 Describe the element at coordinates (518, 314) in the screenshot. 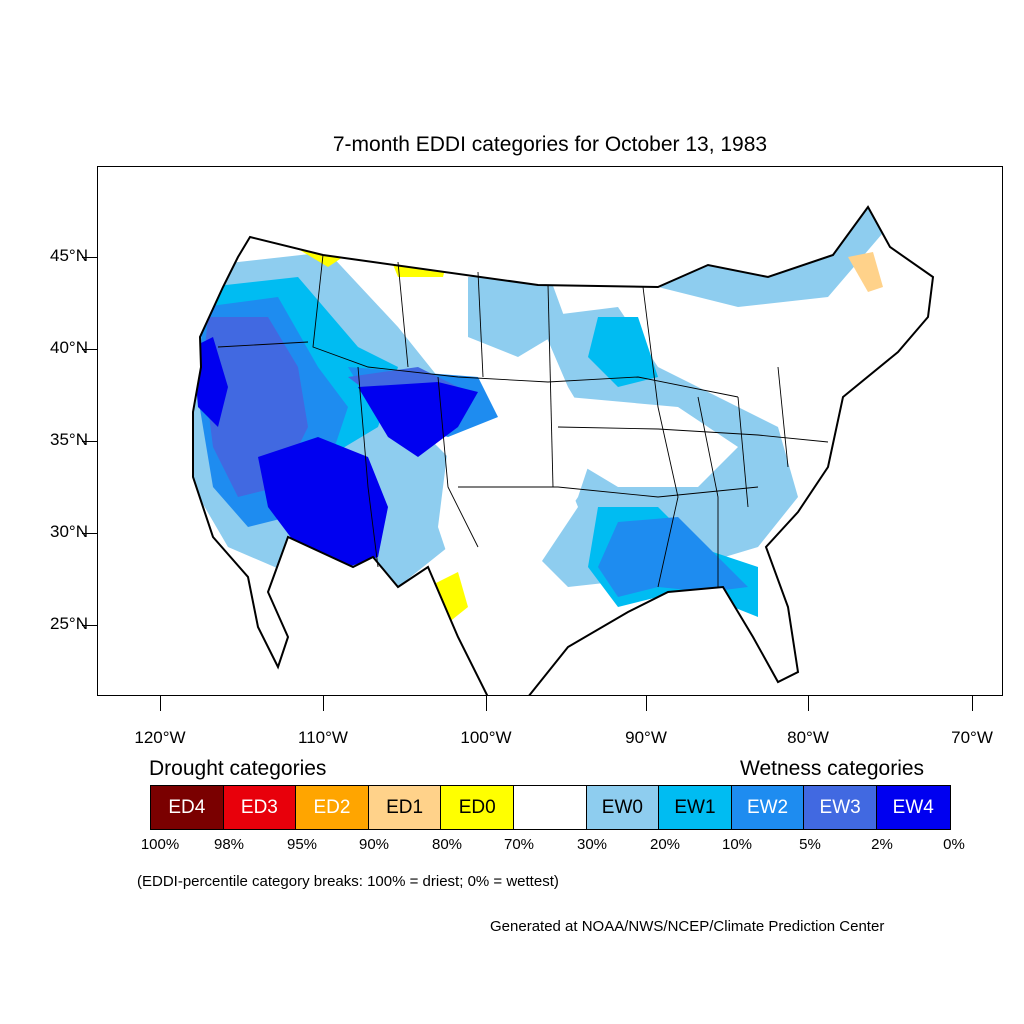

I see `ew0-plains-region` at that location.